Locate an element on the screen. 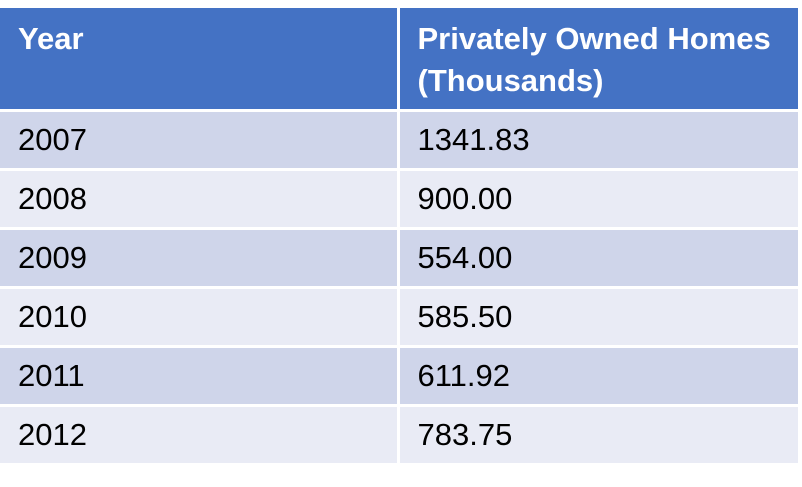  table-row: 2010 585.50 is located at coordinates (399, 316).